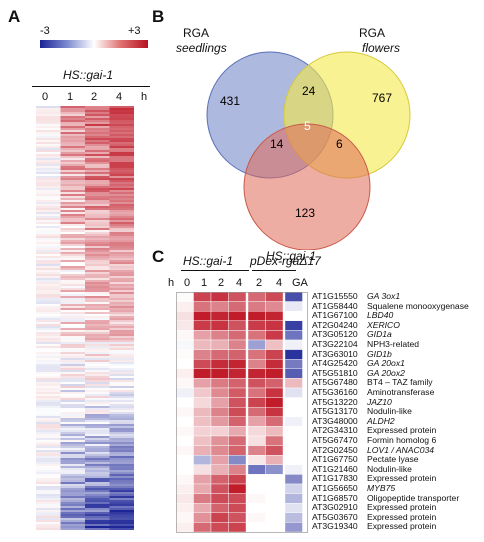 The width and height of the screenshot is (484, 542). I want to click on panel-a-time-4: 4, so click(119, 97).